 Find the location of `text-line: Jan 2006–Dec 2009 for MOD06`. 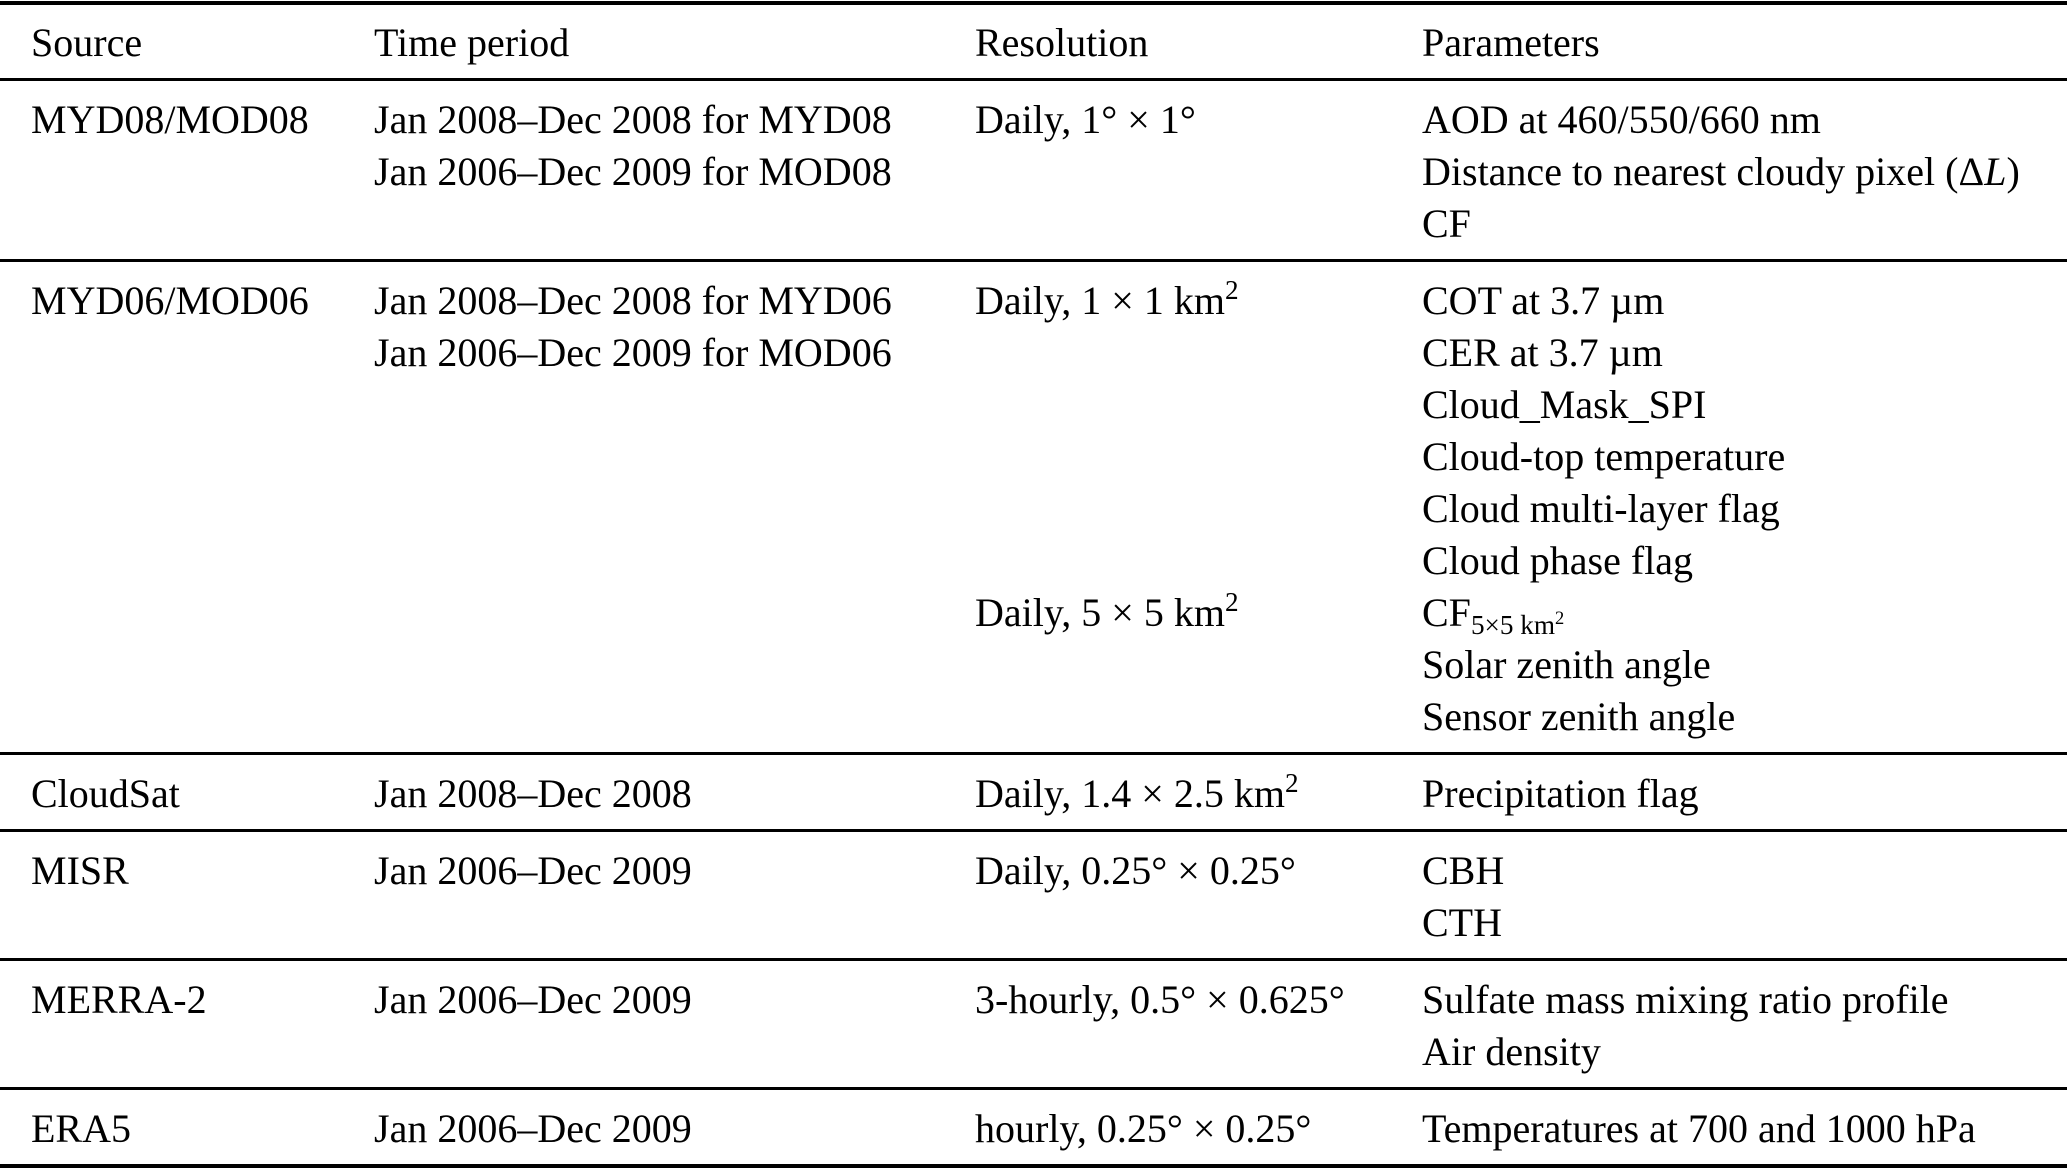

text-line: Jan 2006–Dec 2009 for MOD06 is located at coordinates (633, 352).